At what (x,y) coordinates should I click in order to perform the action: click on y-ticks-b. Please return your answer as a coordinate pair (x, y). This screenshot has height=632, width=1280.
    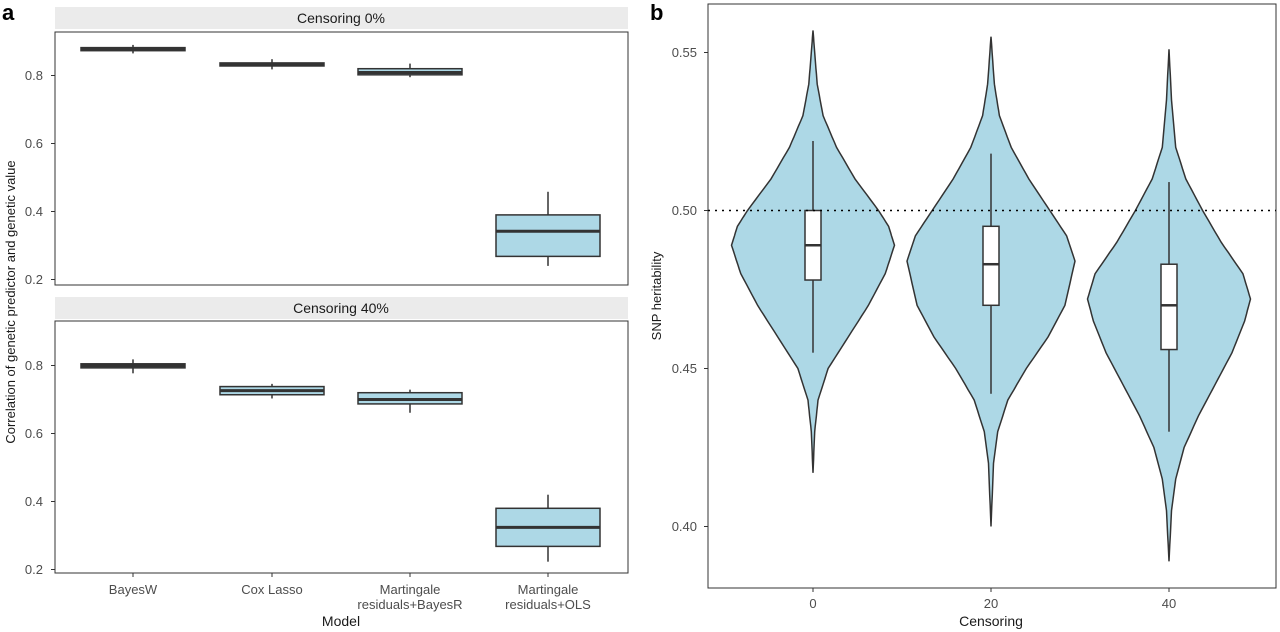
    Looking at the image, I should click on (706, 289).